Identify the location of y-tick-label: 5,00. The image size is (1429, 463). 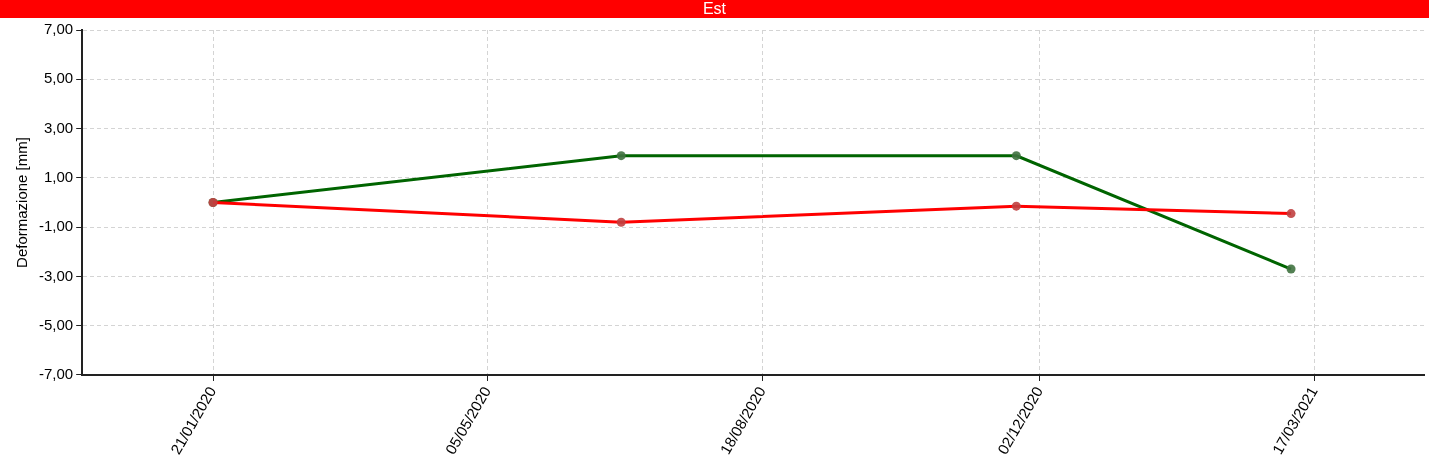
(58, 78).